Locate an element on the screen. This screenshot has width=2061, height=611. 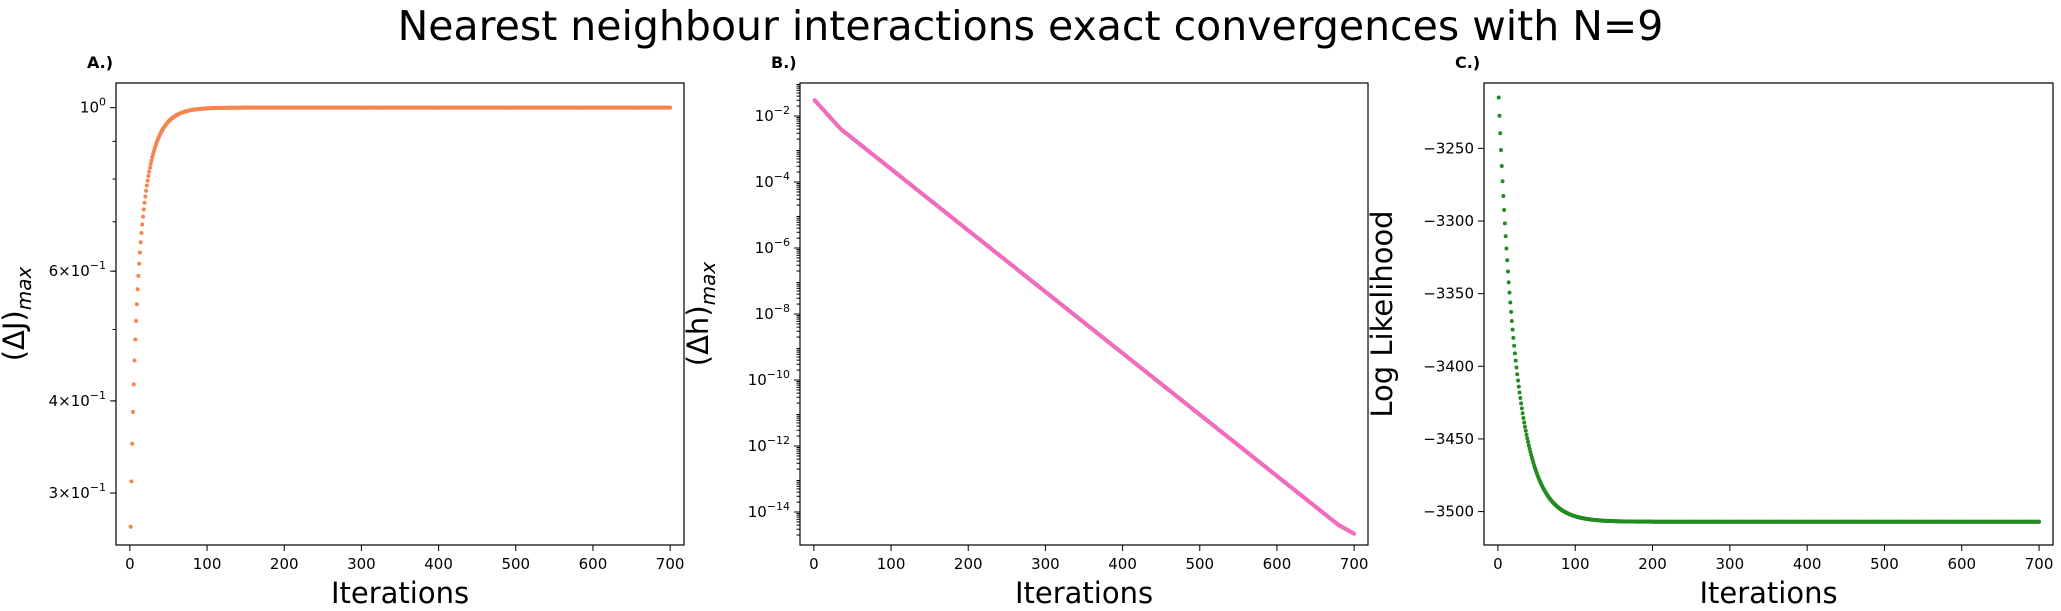
y-tick-label: −3300 is located at coordinates (1448, 221).